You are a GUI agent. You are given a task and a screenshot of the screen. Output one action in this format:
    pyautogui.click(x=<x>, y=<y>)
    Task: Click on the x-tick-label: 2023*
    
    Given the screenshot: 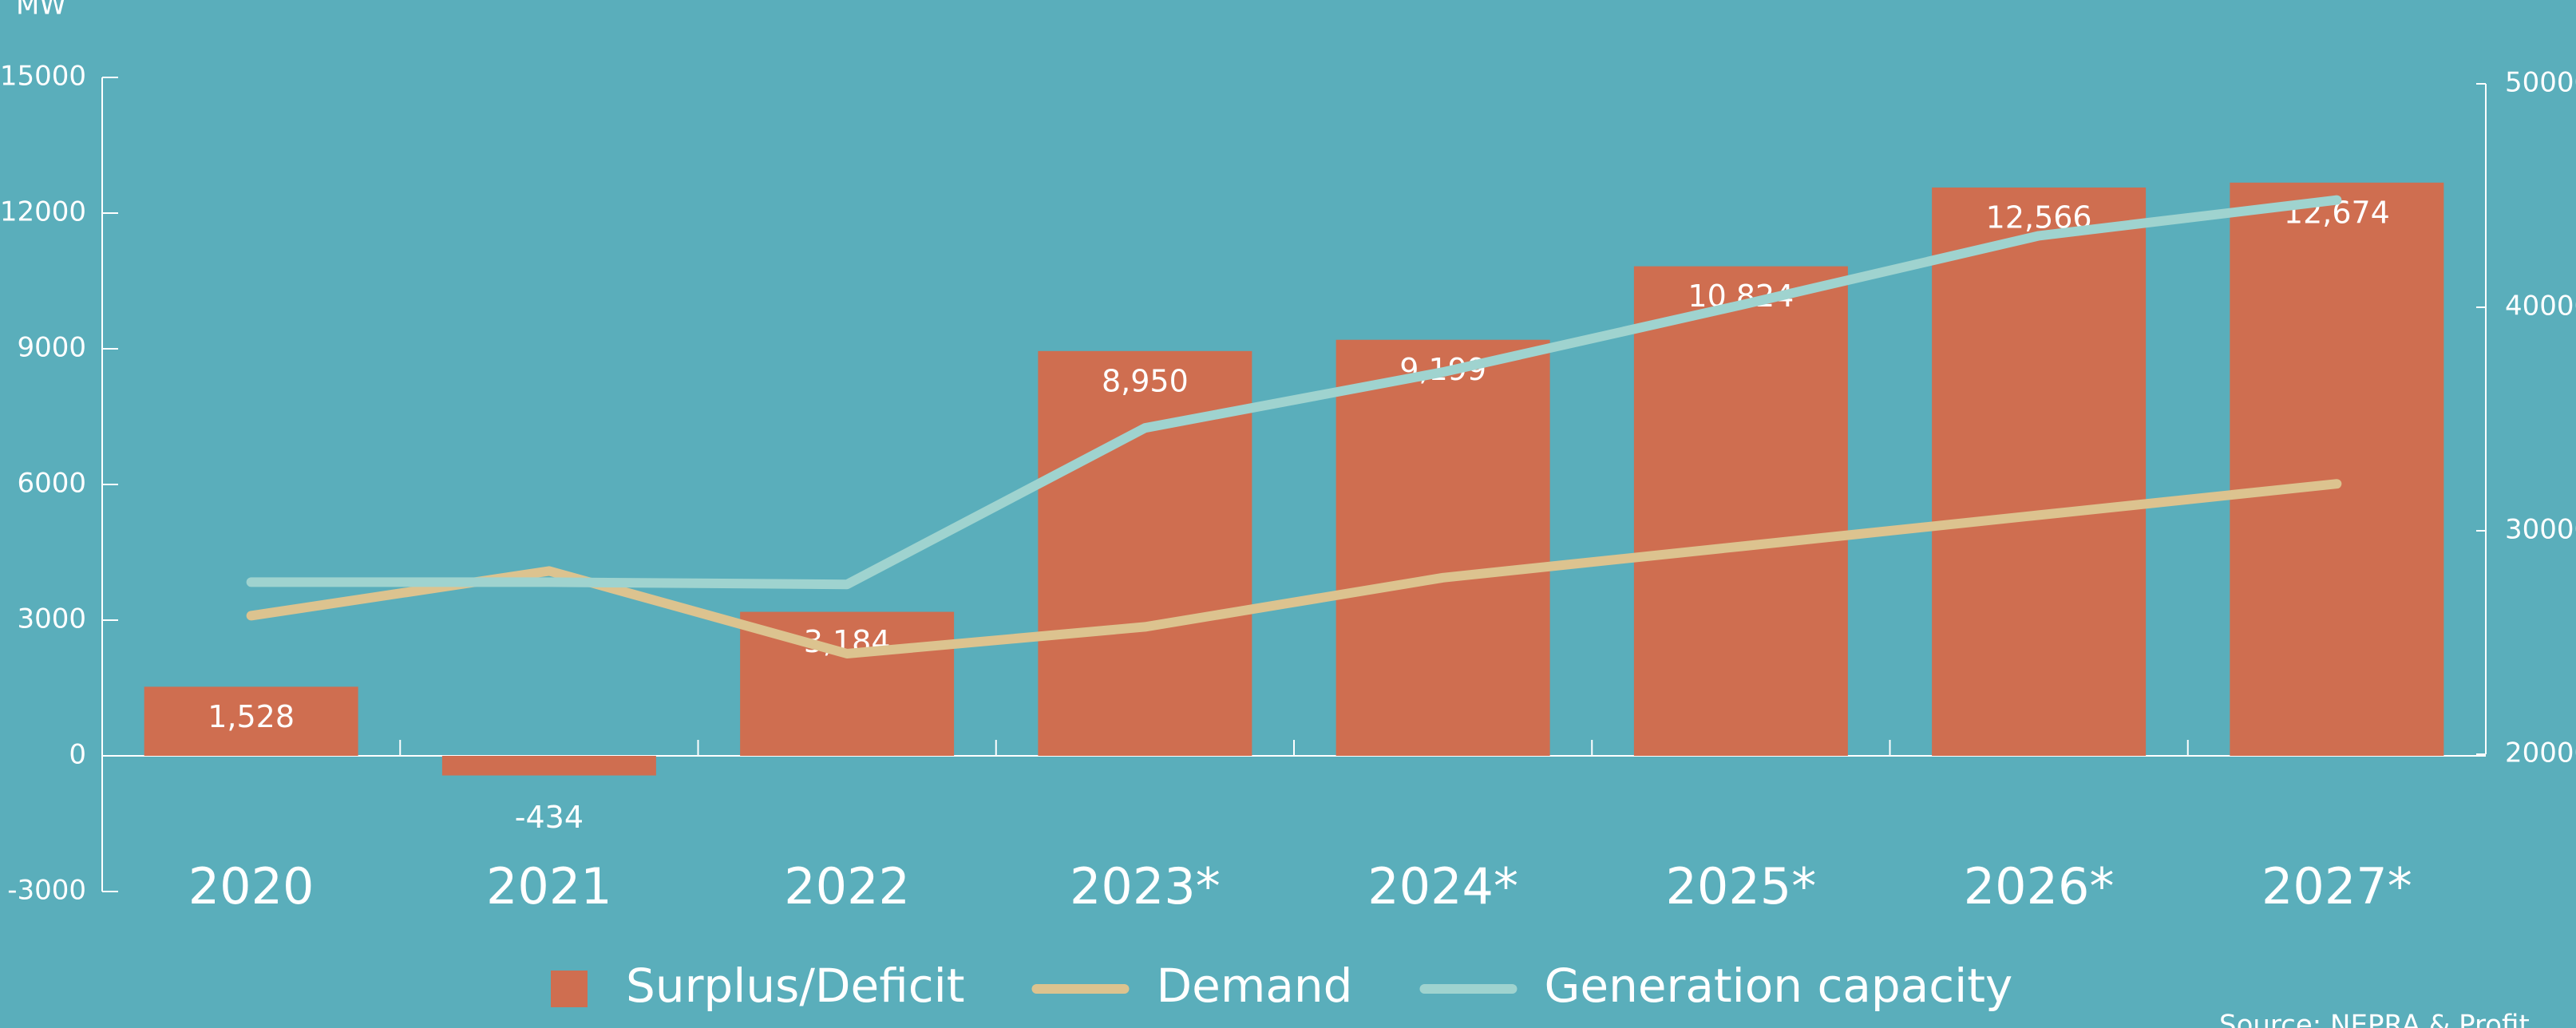 What is the action you would take?
    pyautogui.click(x=1145, y=886)
    